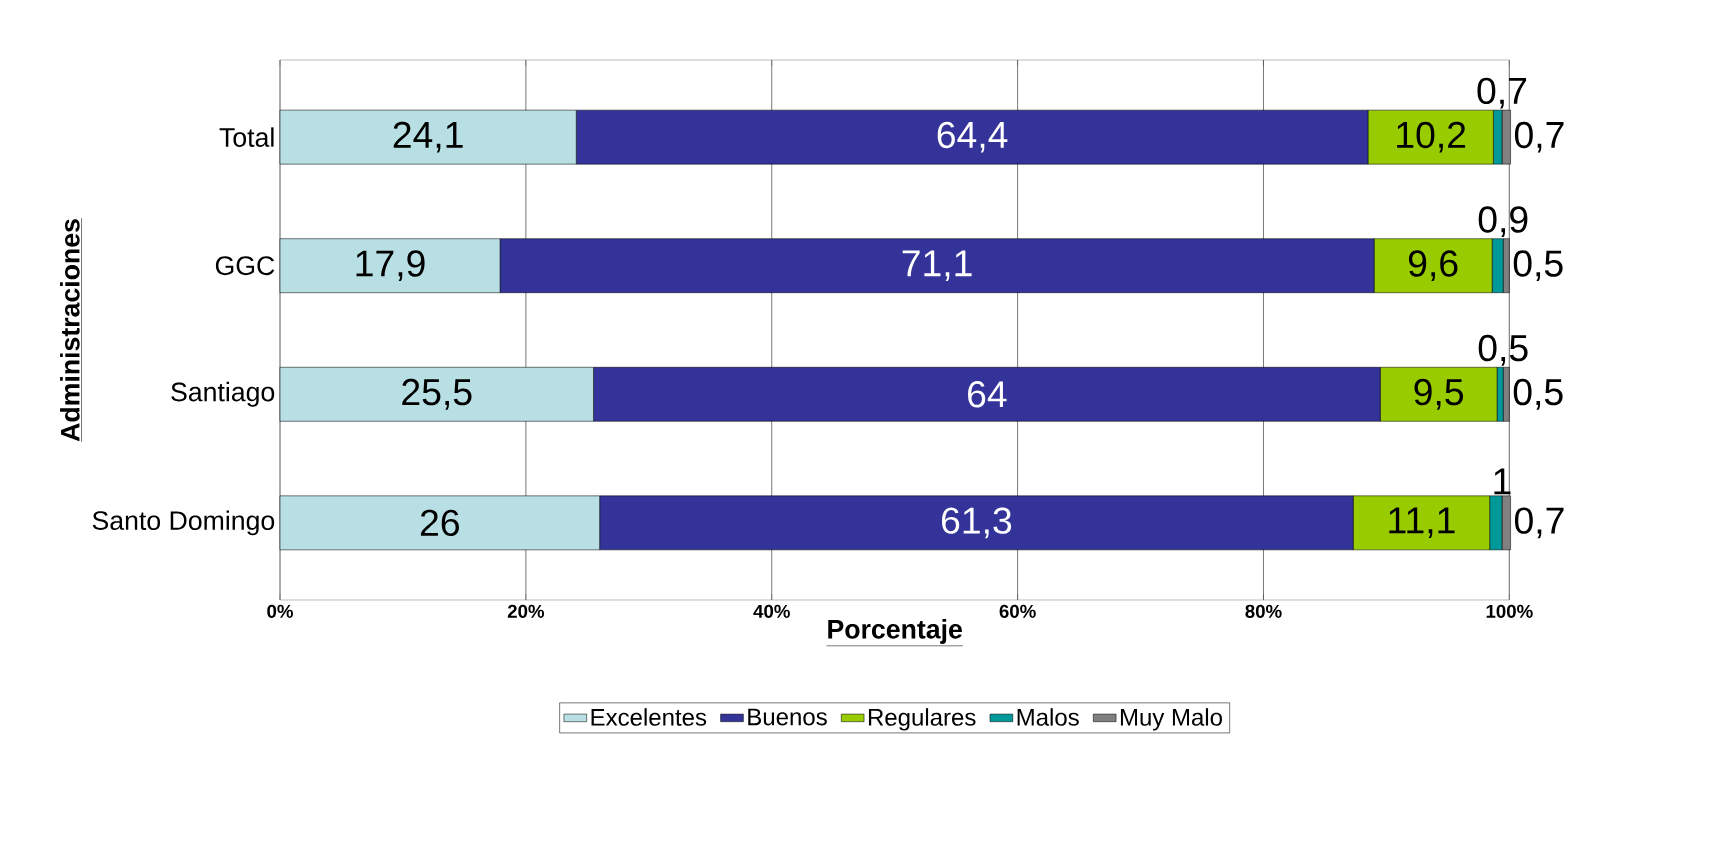  I want to click on data-label: 26, so click(439, 523).